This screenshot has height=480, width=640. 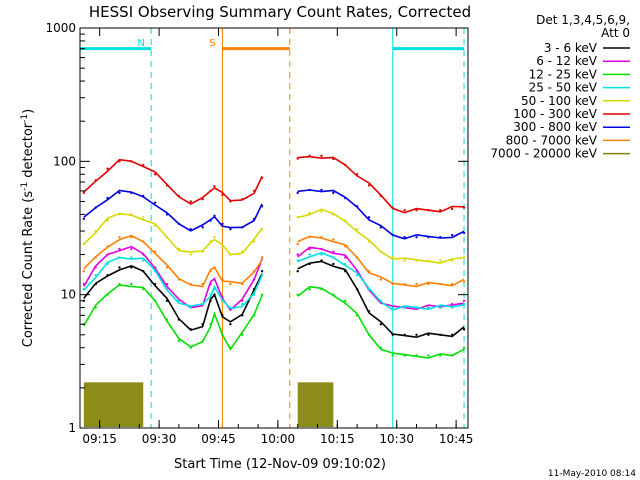 What do you see at coordinates (60, 28) in the screenshot?
I see `y-tick-label-3: 1000` at bounding box center [60, 28].